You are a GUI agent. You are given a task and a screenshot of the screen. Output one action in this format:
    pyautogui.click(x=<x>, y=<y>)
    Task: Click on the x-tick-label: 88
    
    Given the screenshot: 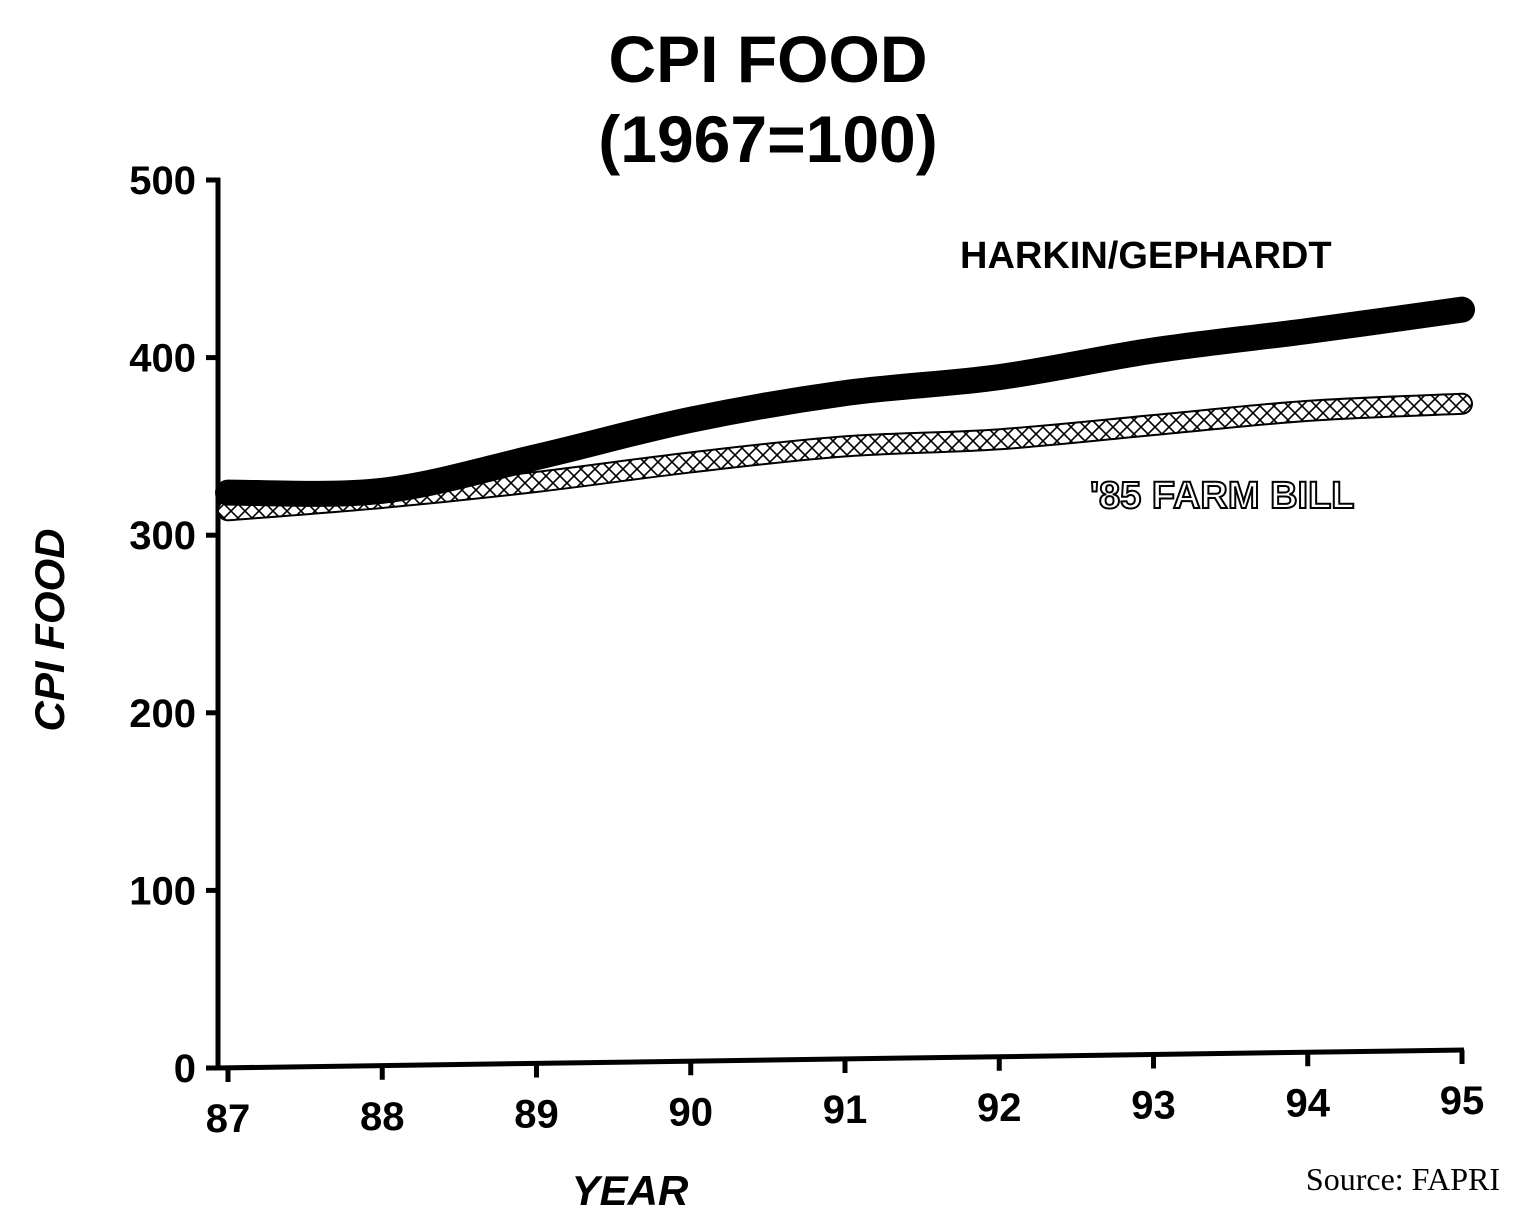 What is the action you would take?
    pyautogui.click(x=382, y=1117)
    